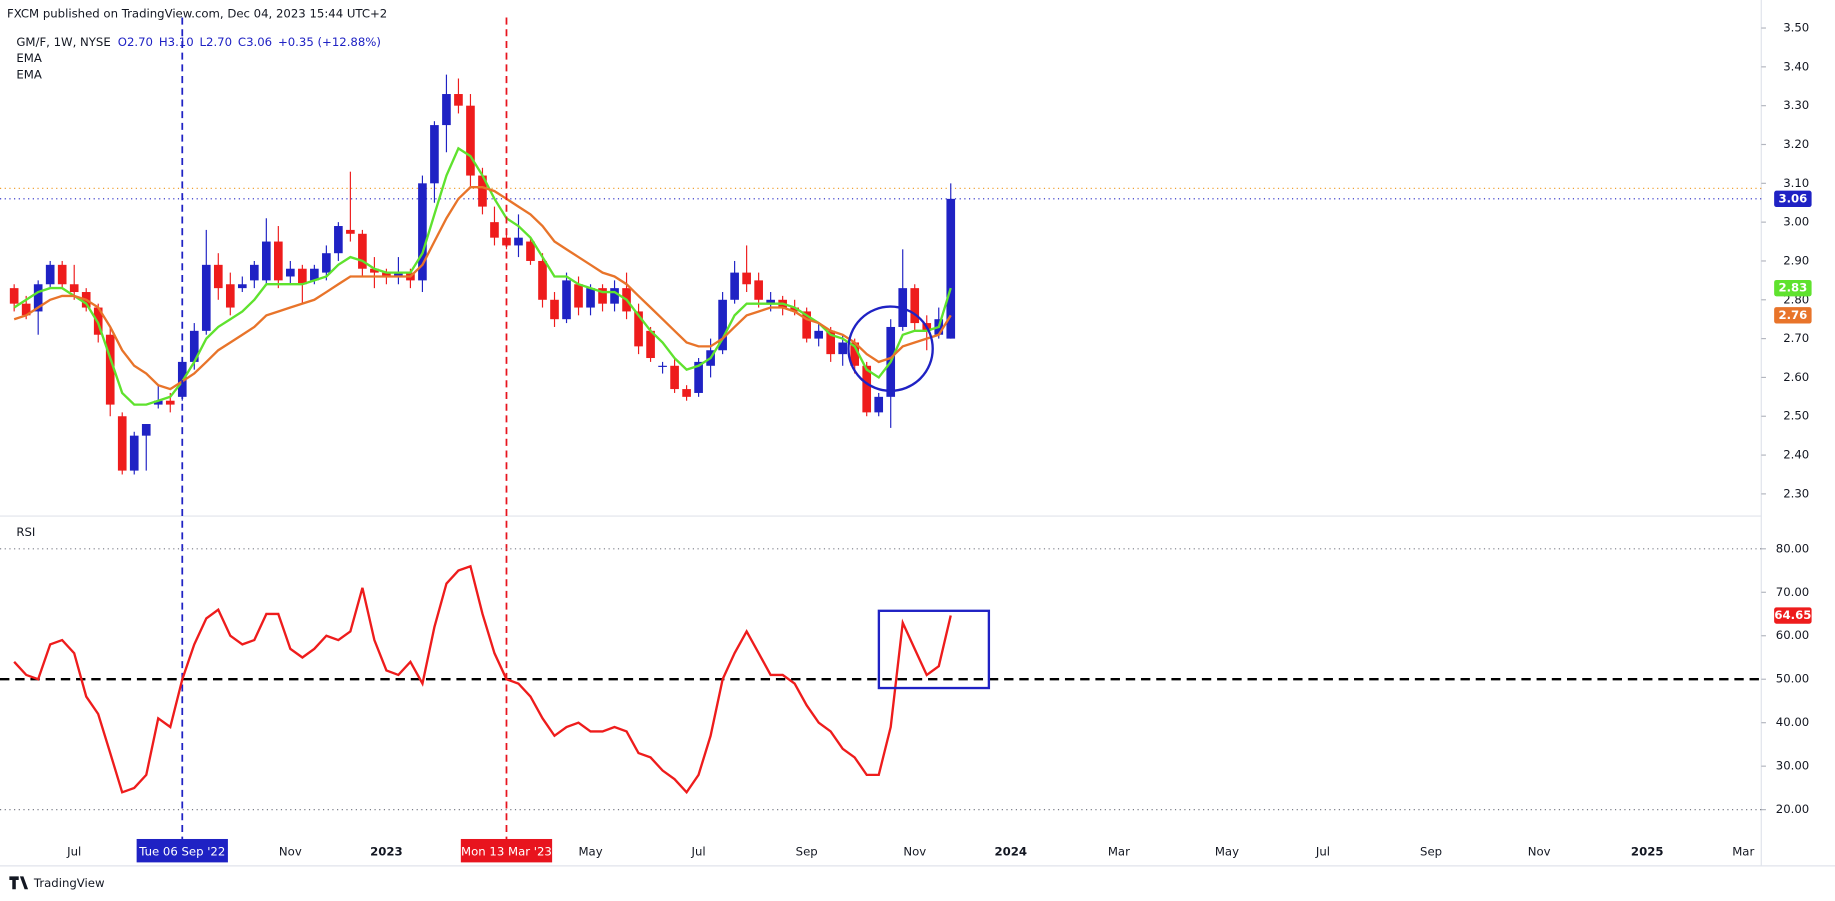 The height and width of the screenshot is (901, 1835). What do you see at coordinates (1796, 260) in the screenshot?
I see `y-tick-label: 2.90` at bounding box center [1796, 260].